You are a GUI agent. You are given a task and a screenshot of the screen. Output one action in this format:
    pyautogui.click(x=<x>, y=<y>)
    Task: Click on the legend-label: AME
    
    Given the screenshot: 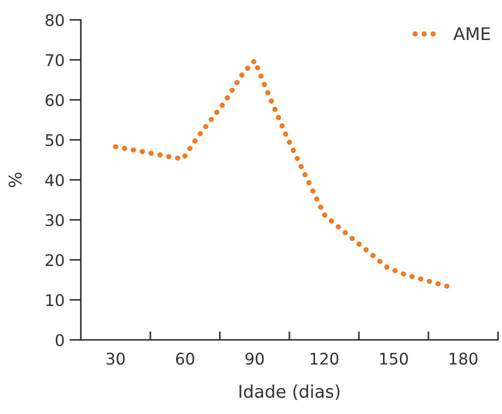 What is the action you would take?
    pyautogui.click(x=471, y=33)
    